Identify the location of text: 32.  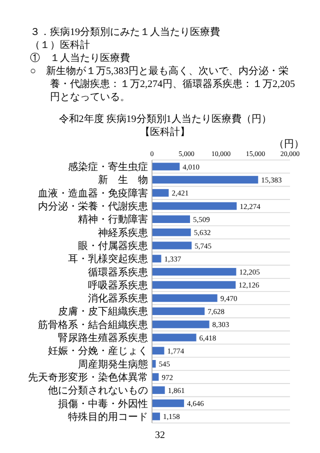
(160, 435).